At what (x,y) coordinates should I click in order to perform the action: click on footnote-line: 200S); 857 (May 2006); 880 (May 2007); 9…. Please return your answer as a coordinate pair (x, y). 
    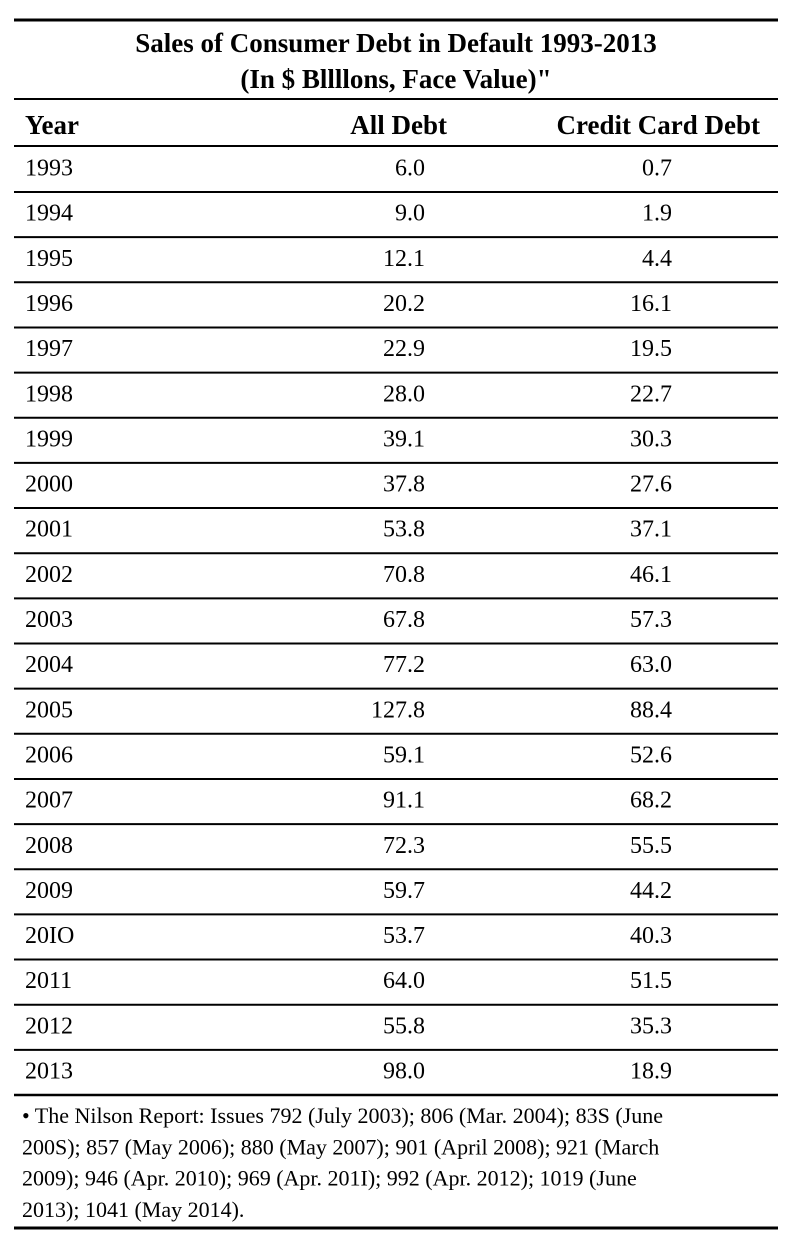
    Looking at the image, I should click on (340, 1146).